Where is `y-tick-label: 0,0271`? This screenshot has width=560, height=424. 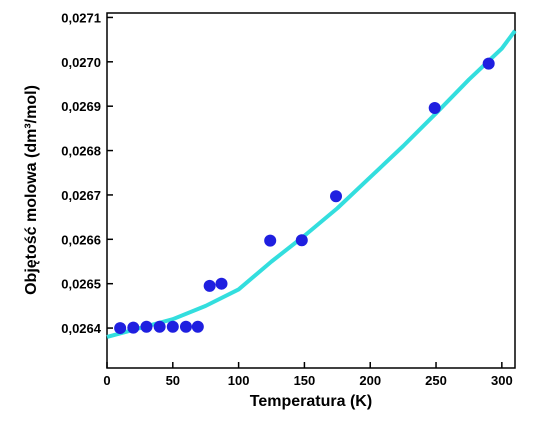 y-tick-label: 0,0271 is located at coordinates (81, 17).